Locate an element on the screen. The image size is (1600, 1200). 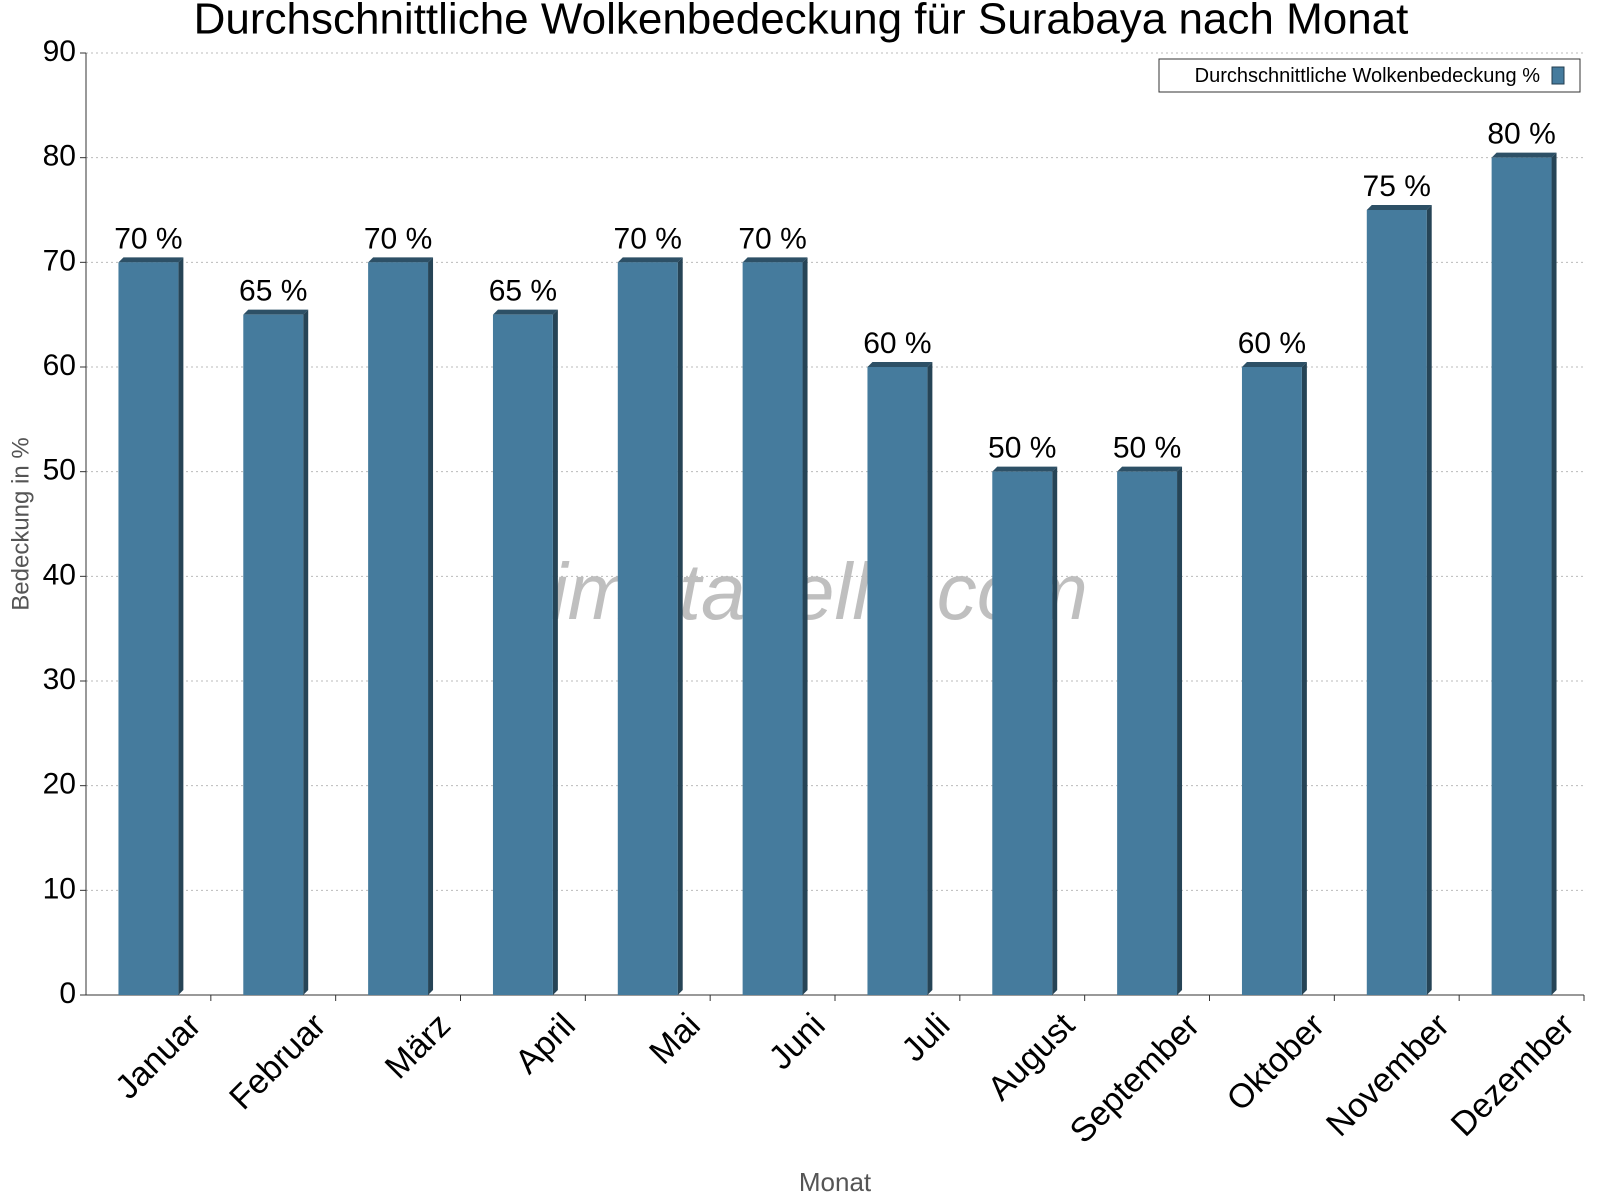
legend-box is located at coordinates (1369, 75).